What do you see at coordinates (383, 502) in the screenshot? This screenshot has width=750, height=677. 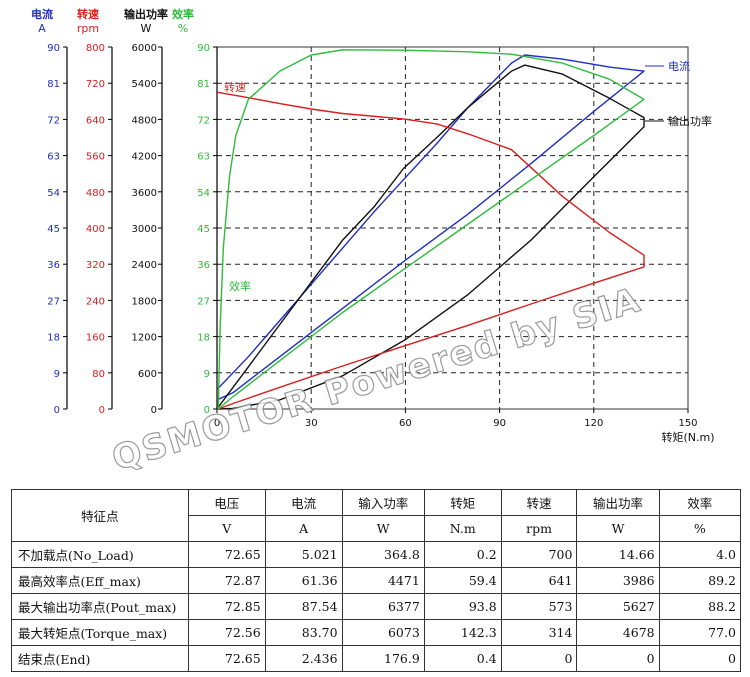 I see `table-header-cell: 输入功率` at bounding box center [383, 502].